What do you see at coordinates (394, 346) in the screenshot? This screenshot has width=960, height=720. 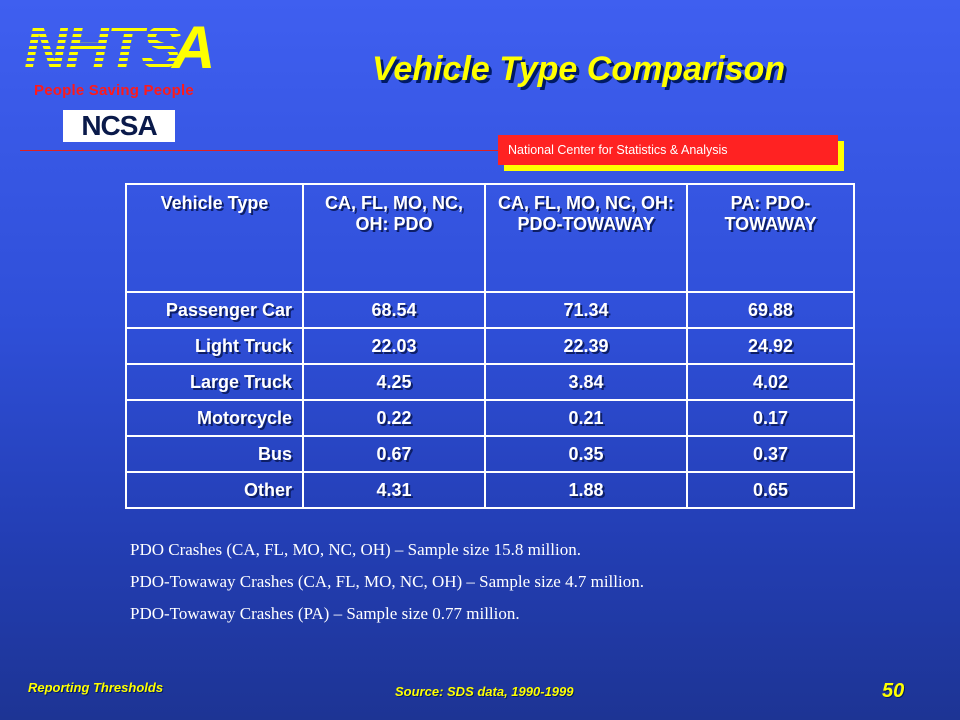 I see `table-cell: 22.03` at bounding box center [394, 346].